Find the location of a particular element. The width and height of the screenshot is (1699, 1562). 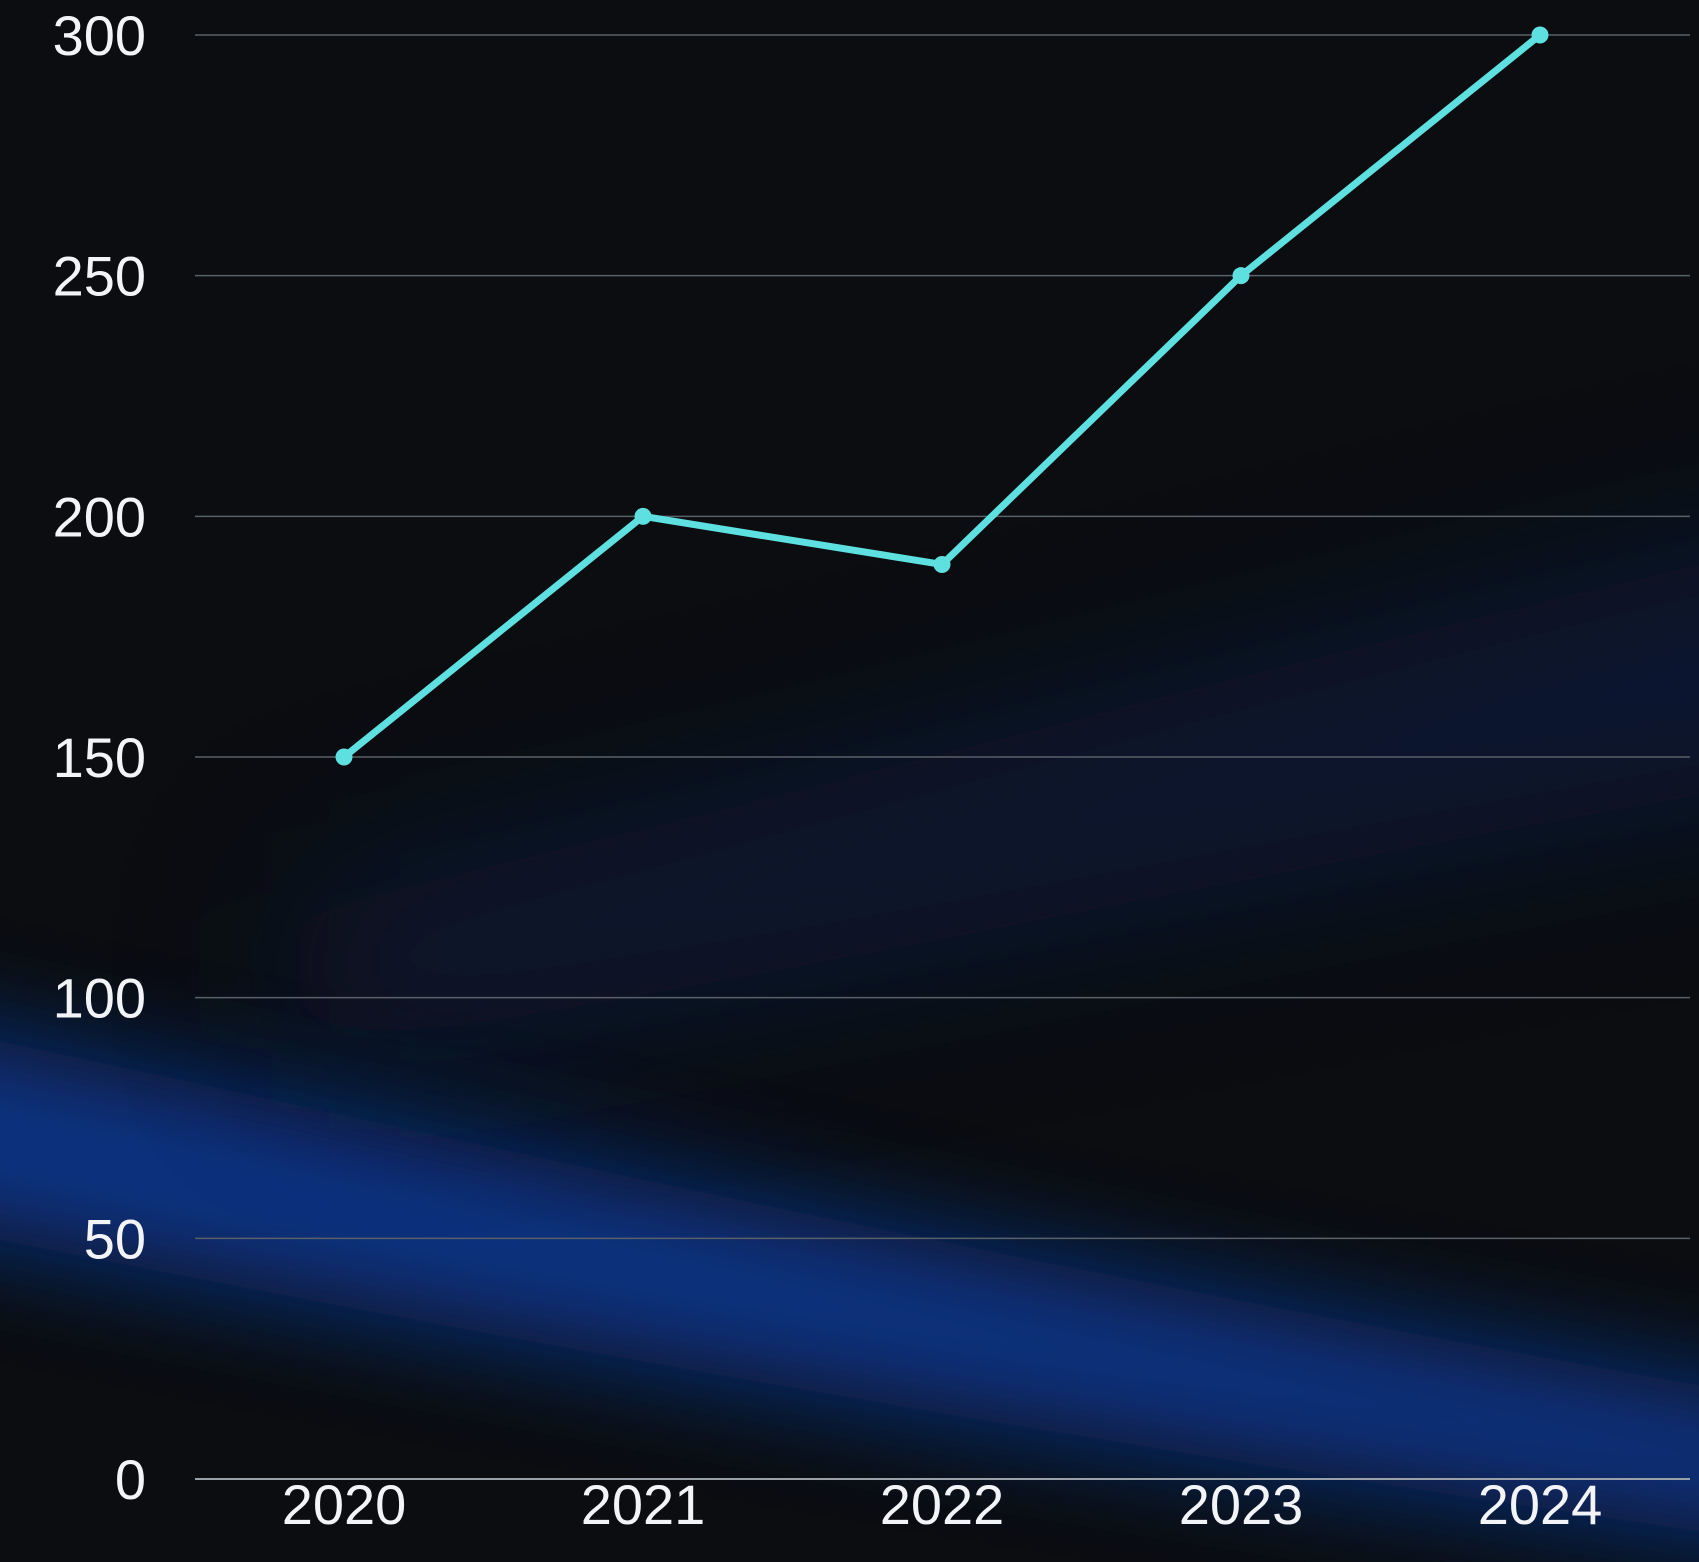

y-axis-ticks: 0 50 100 150 200 250 300 is located at coordinates (99, 757).